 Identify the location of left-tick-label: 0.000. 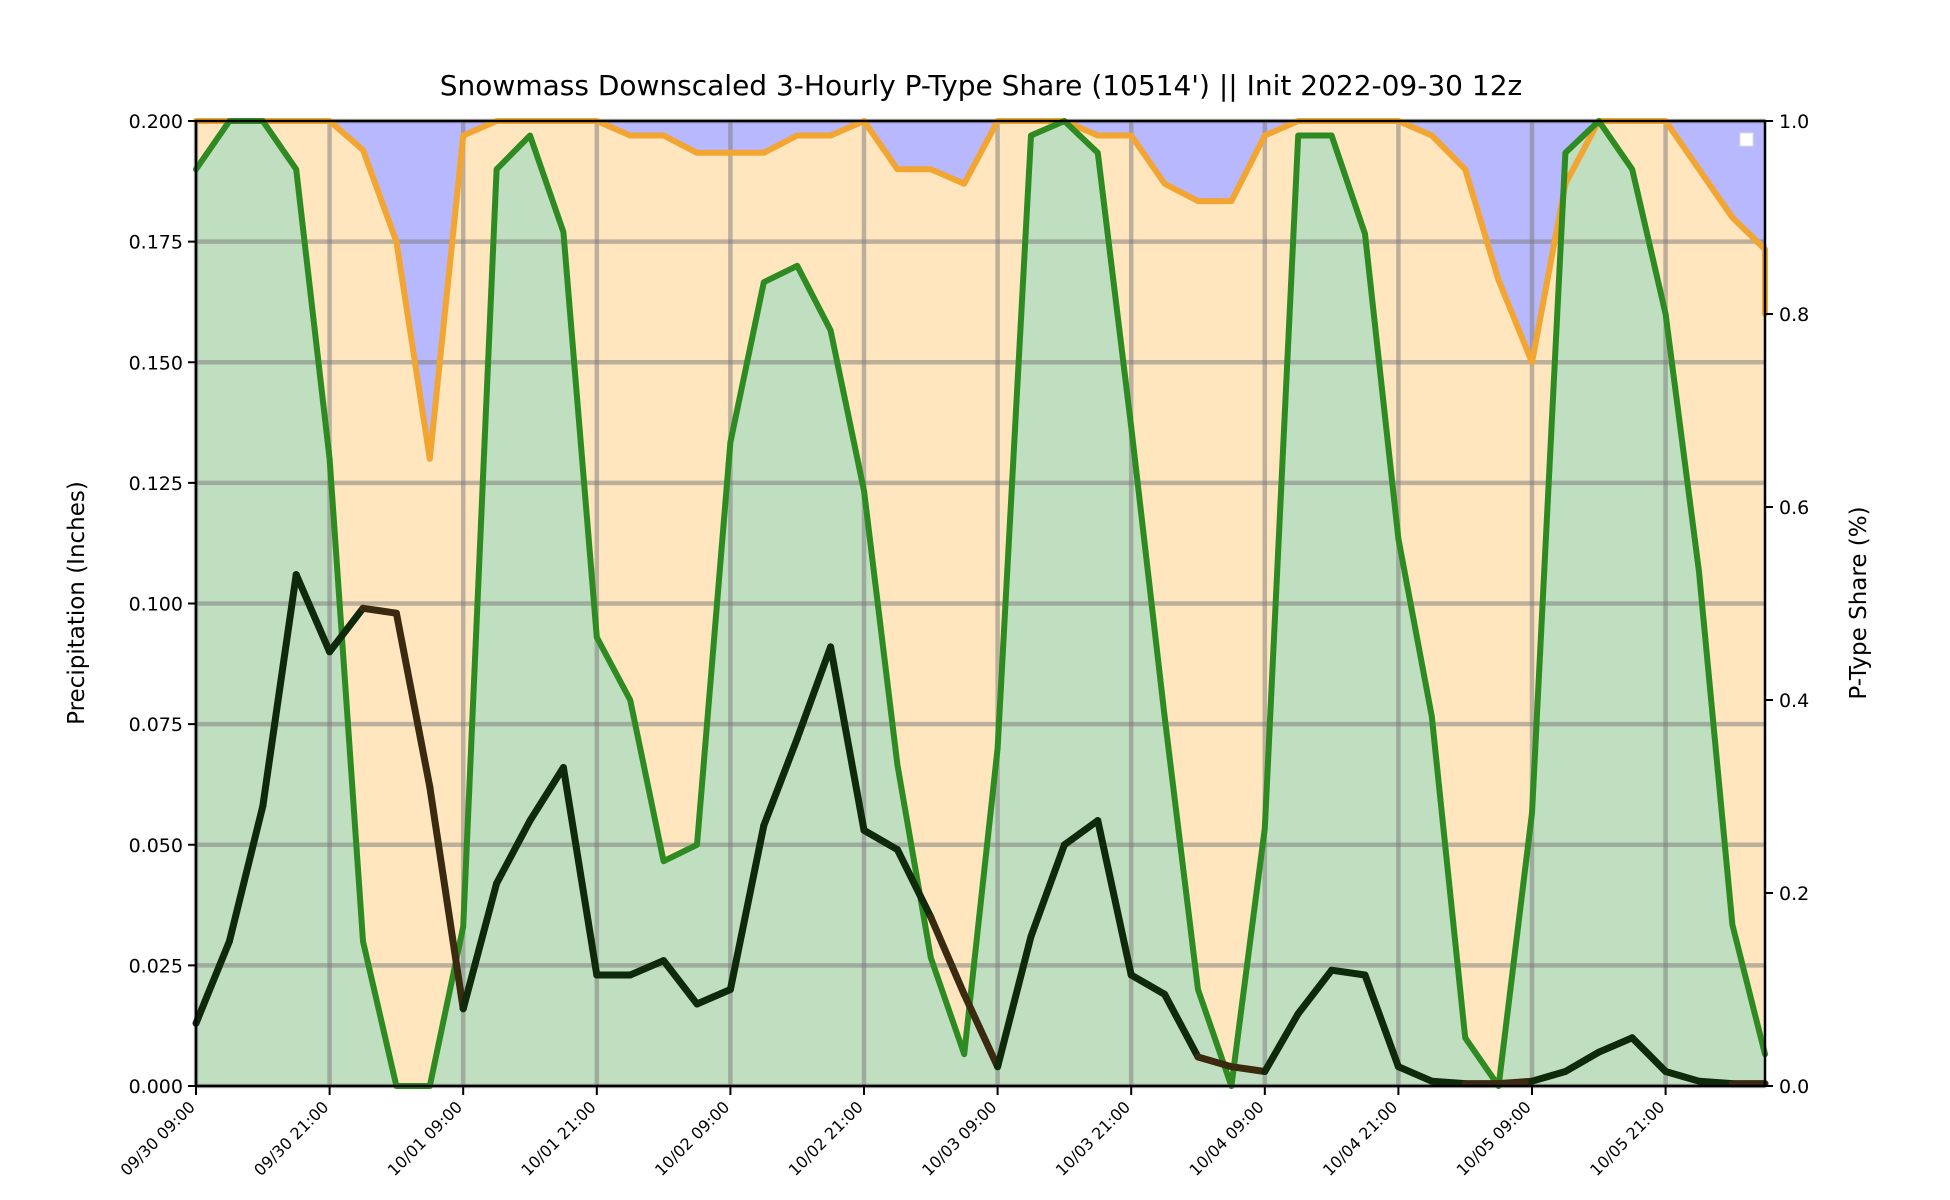
(156, 1087).